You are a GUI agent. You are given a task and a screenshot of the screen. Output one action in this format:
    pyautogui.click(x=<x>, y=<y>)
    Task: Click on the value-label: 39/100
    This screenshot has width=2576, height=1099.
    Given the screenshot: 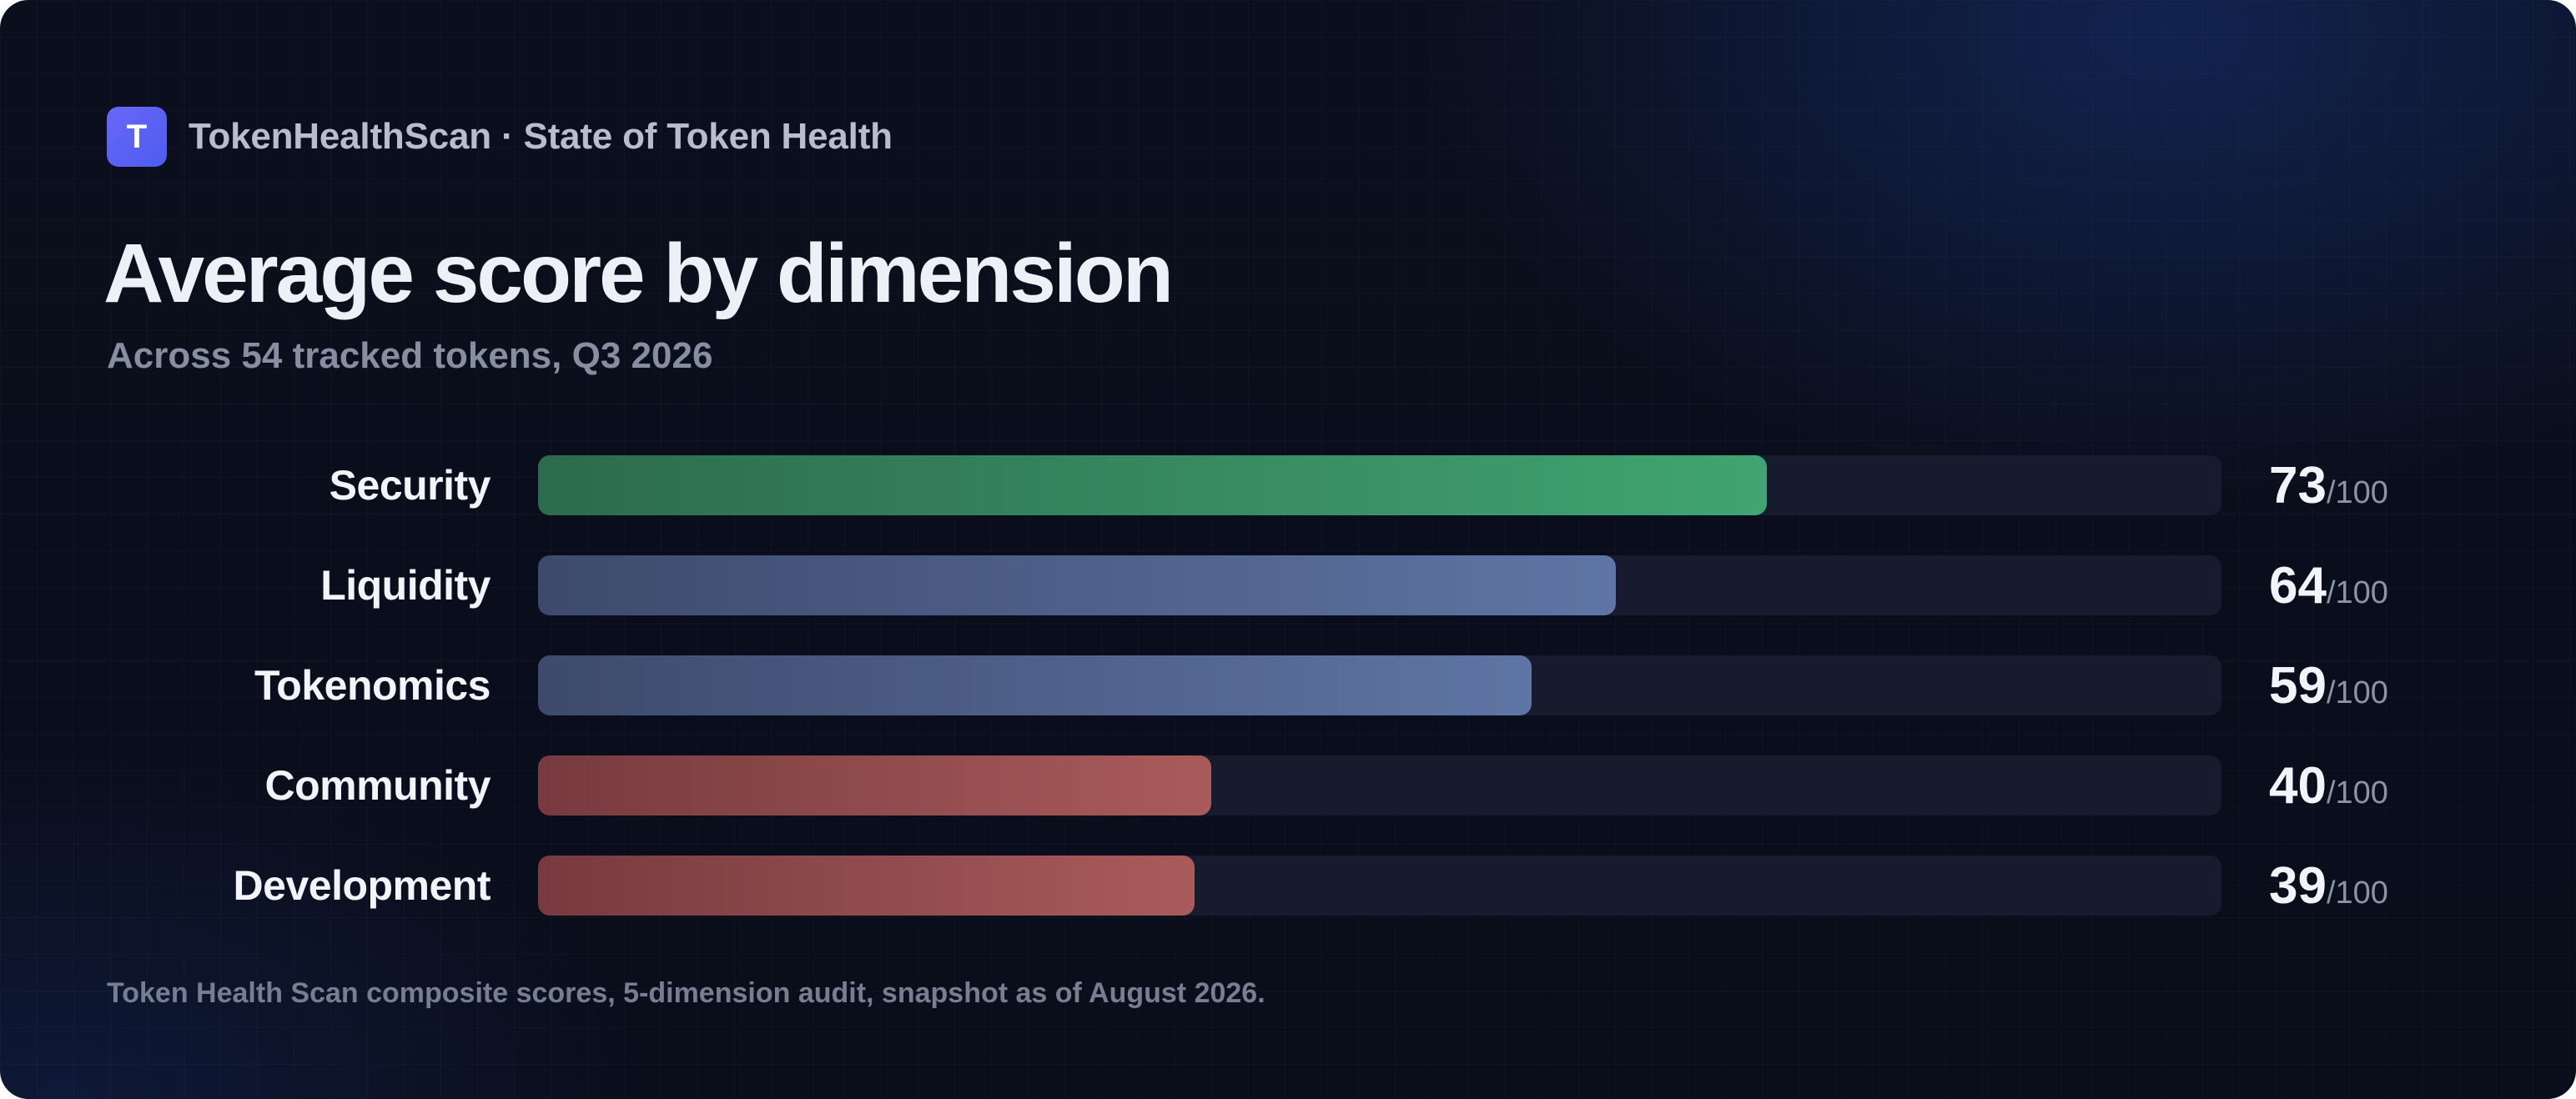 What is the action you would take?
    pyautogui.click(x=2328, y=886)
    